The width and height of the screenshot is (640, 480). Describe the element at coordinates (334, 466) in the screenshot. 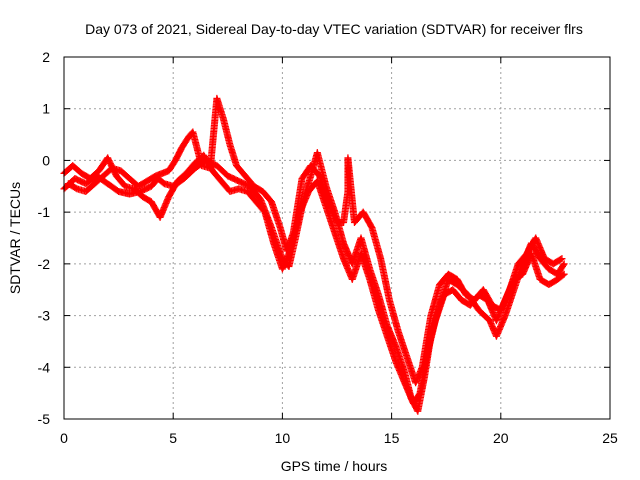

I see `x-axis-label: GPS time / hours` at that location.